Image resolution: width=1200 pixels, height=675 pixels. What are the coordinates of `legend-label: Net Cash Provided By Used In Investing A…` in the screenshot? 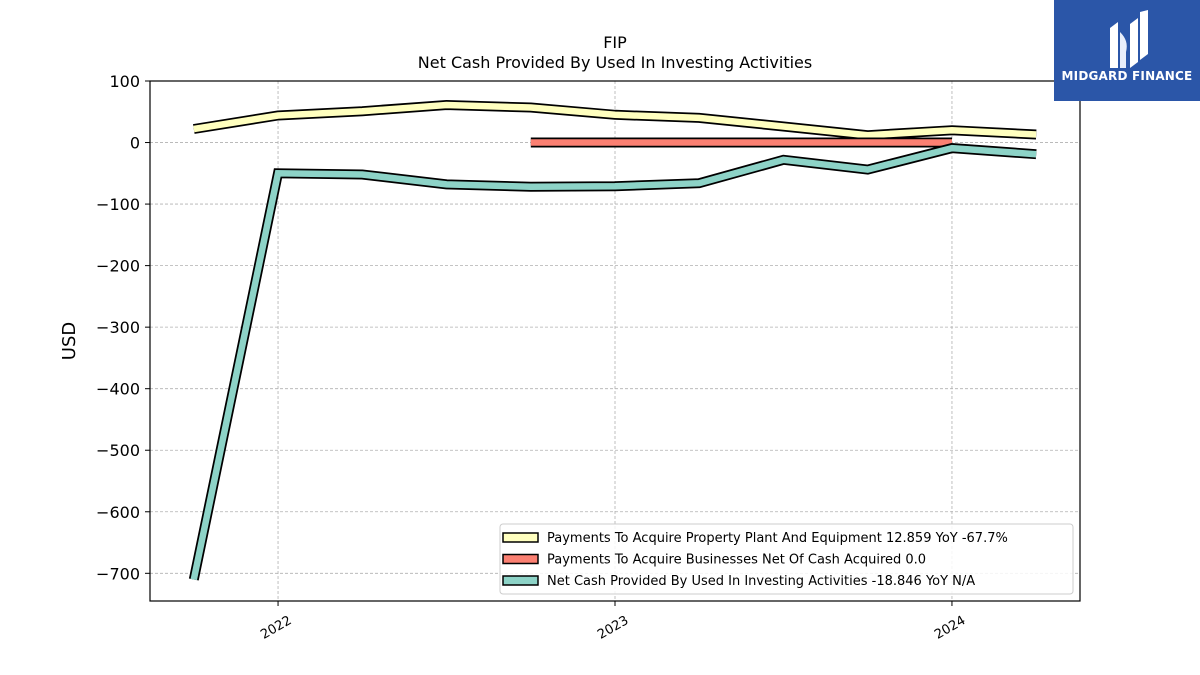 It's located at (761, 581).